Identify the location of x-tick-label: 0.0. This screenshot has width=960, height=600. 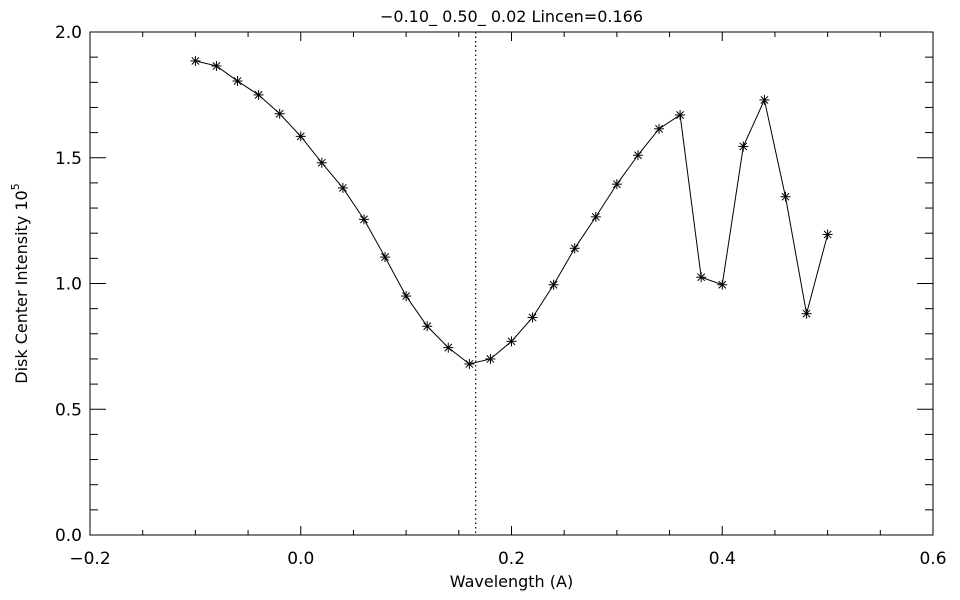
(300, 559).